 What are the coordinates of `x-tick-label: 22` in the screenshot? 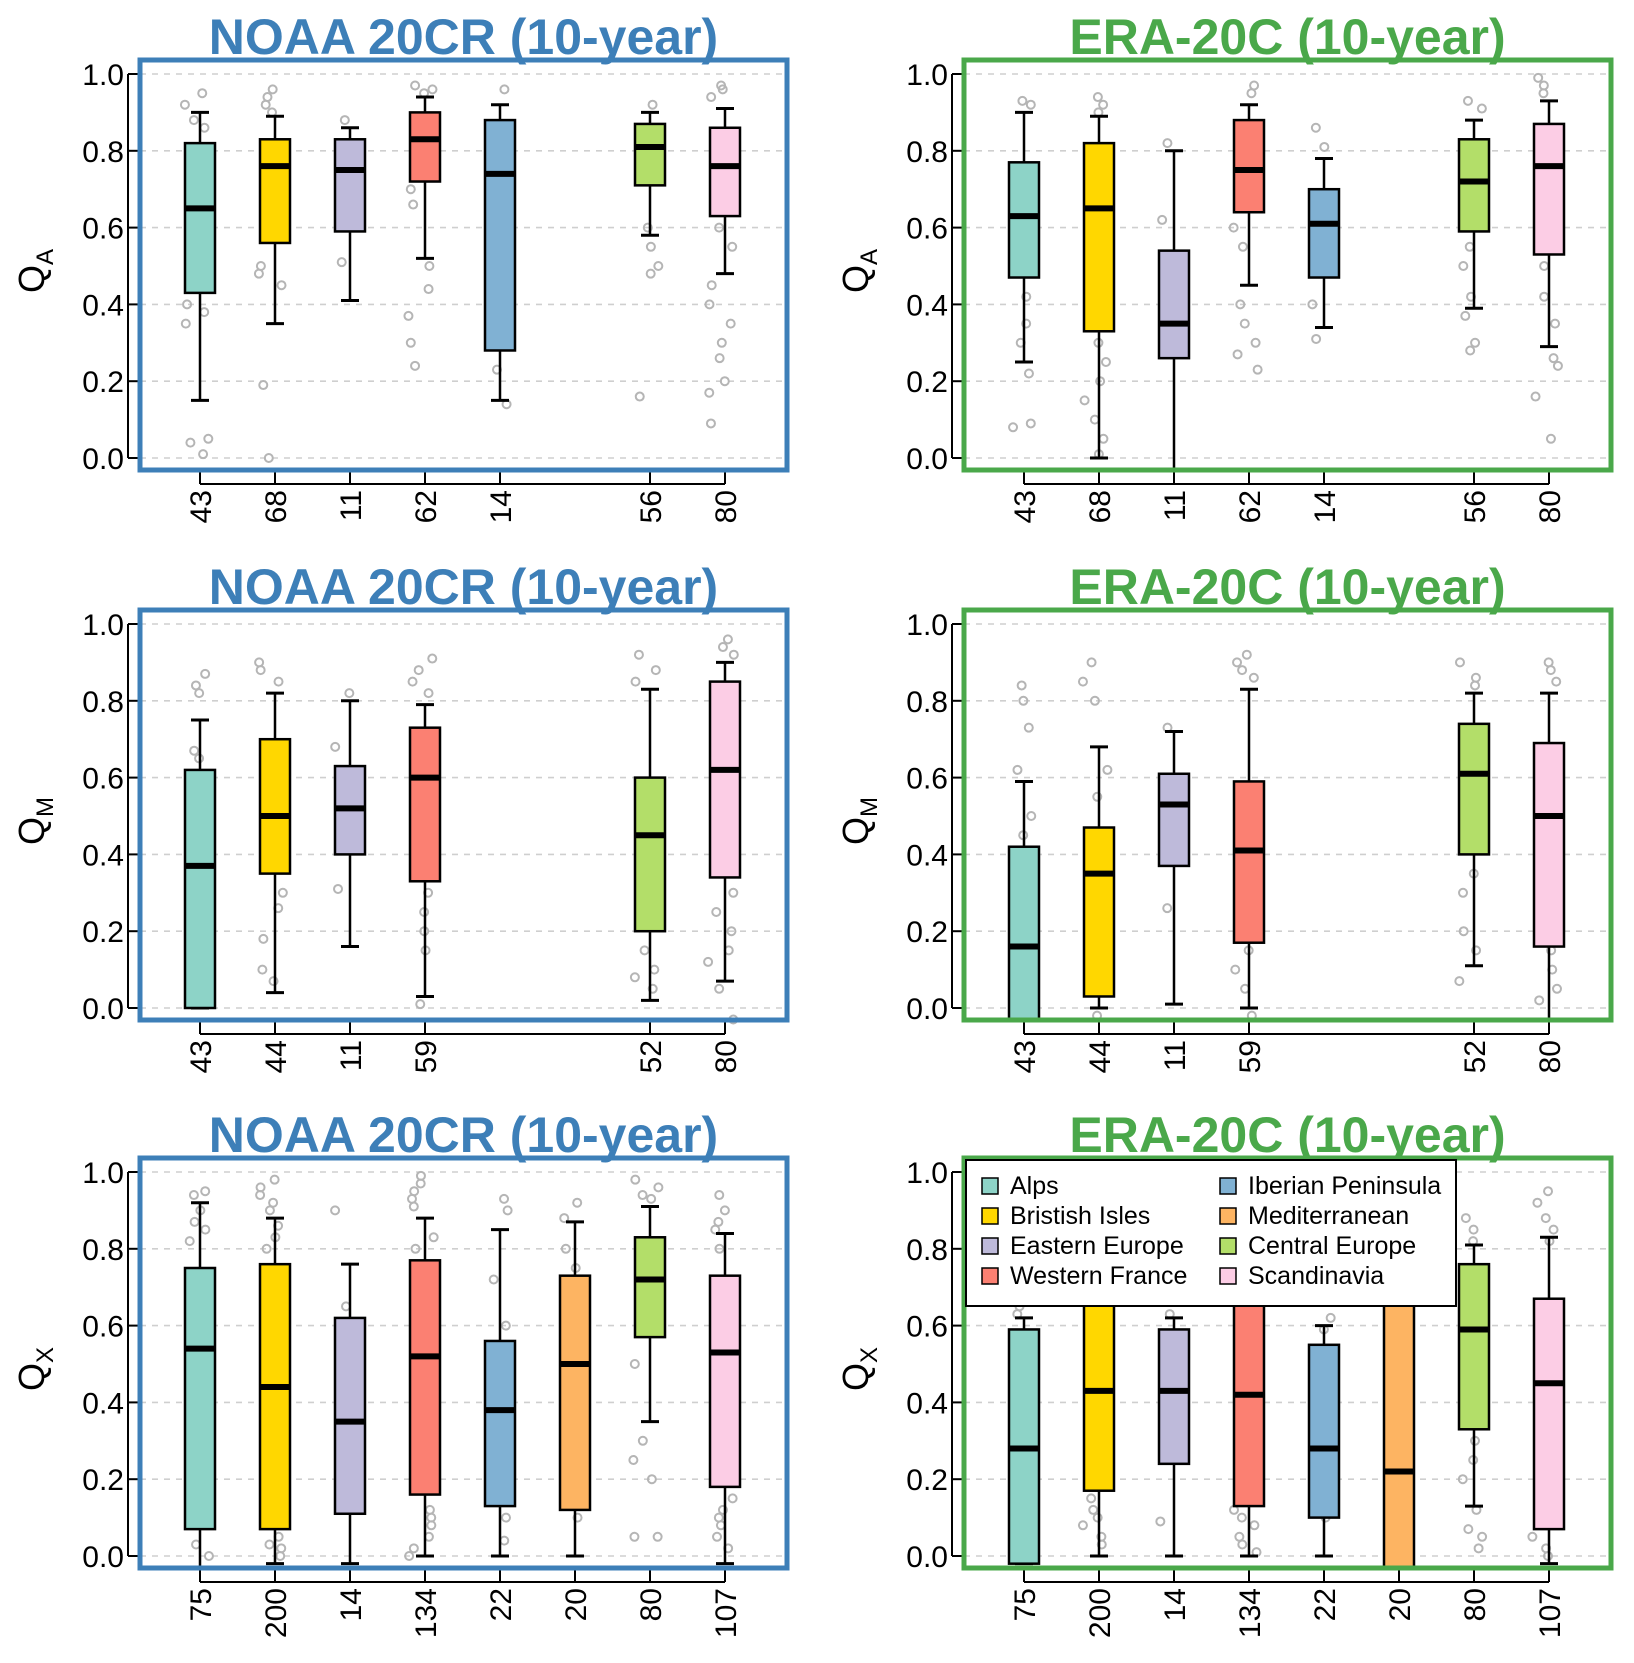 It's located at (501, 1604).